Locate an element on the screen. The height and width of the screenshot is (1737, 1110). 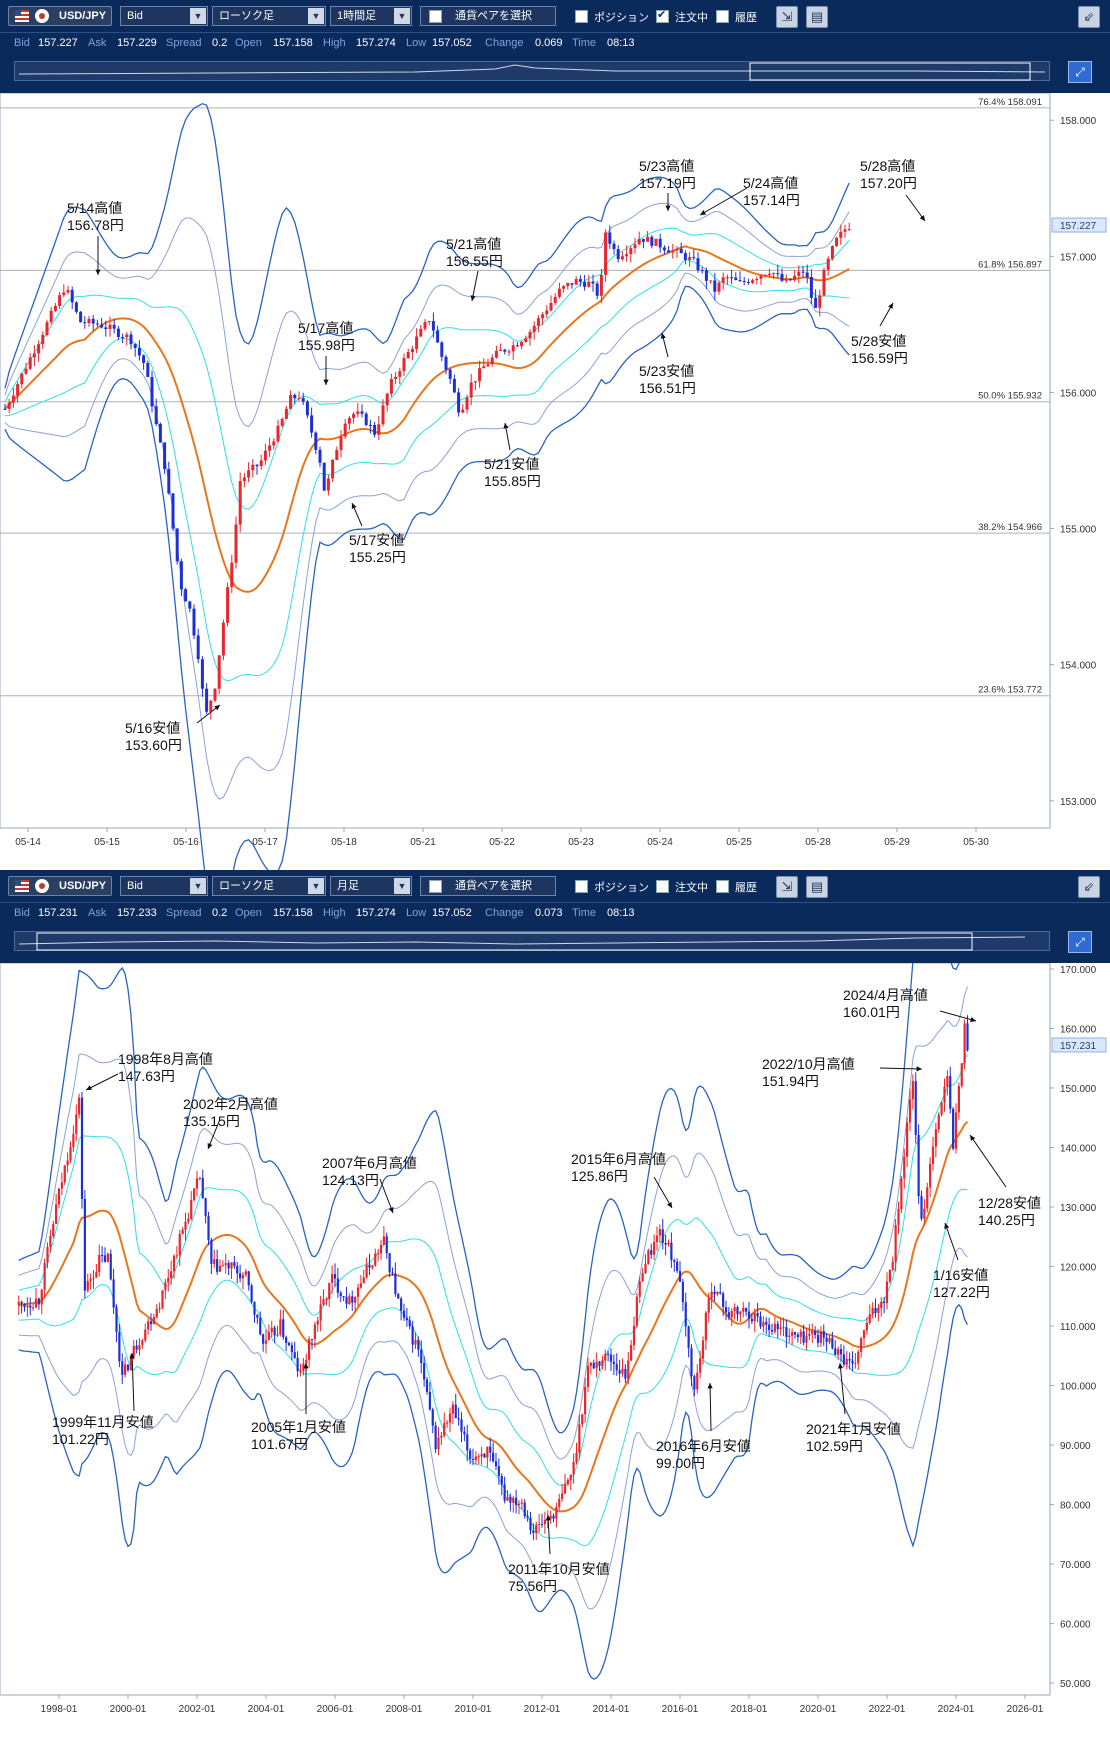
x-tick-label: 05-18 is located at coordinates (344, 842).